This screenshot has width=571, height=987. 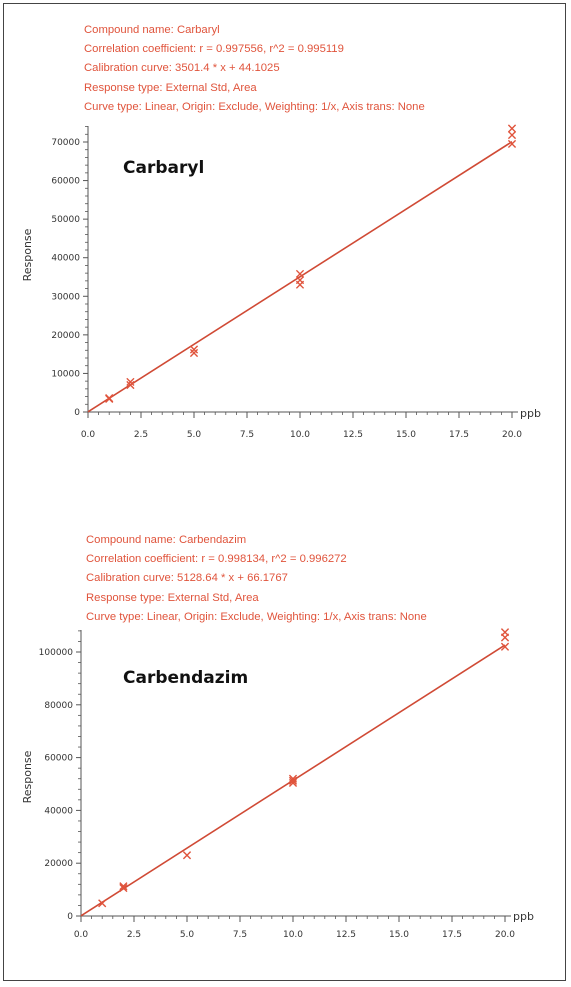 I want to click on chart1-y-tick-label: 50000, so click(x=65, y=220).